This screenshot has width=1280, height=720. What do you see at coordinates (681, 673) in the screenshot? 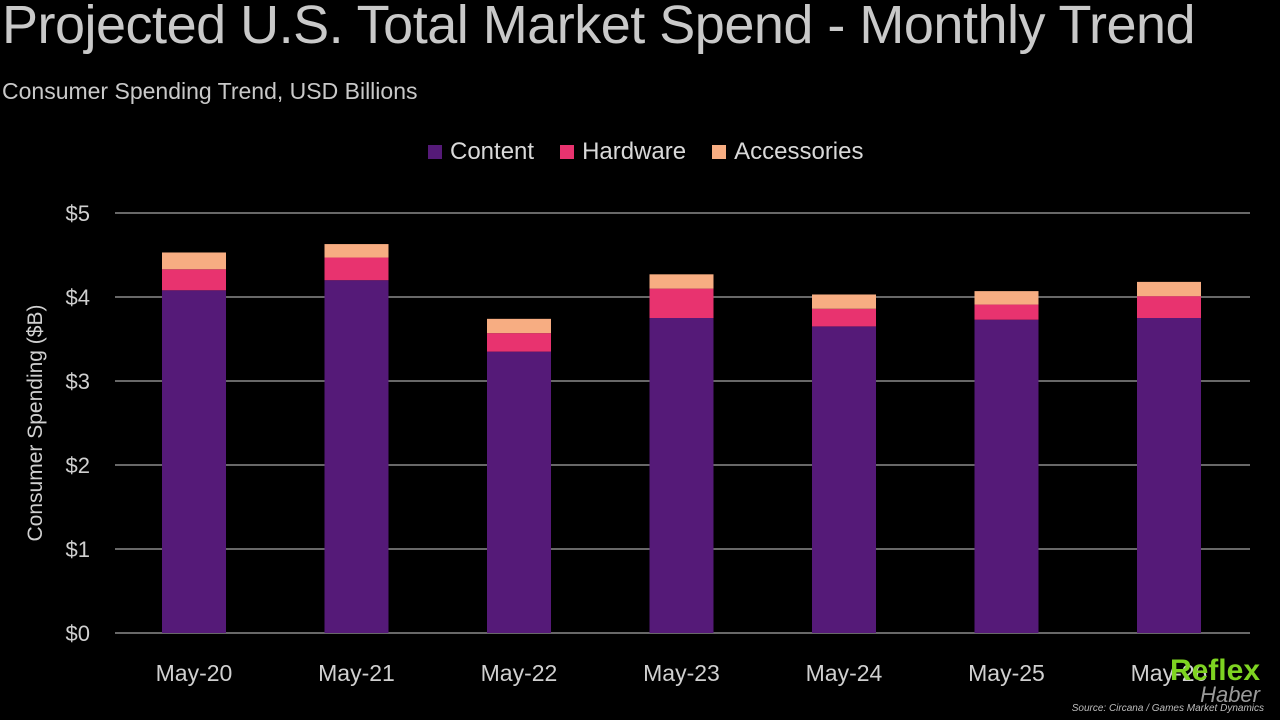
I see `x-tick-label: May-23` at bounding box center [681, 673].